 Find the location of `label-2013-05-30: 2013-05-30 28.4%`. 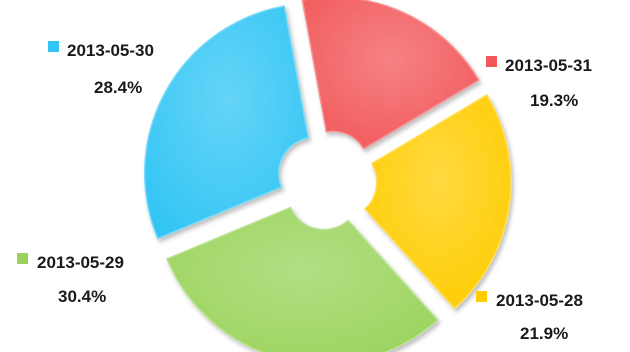

label-2013-05-30: 2013-05-30 28.4% is located at coordinates (101, 69).